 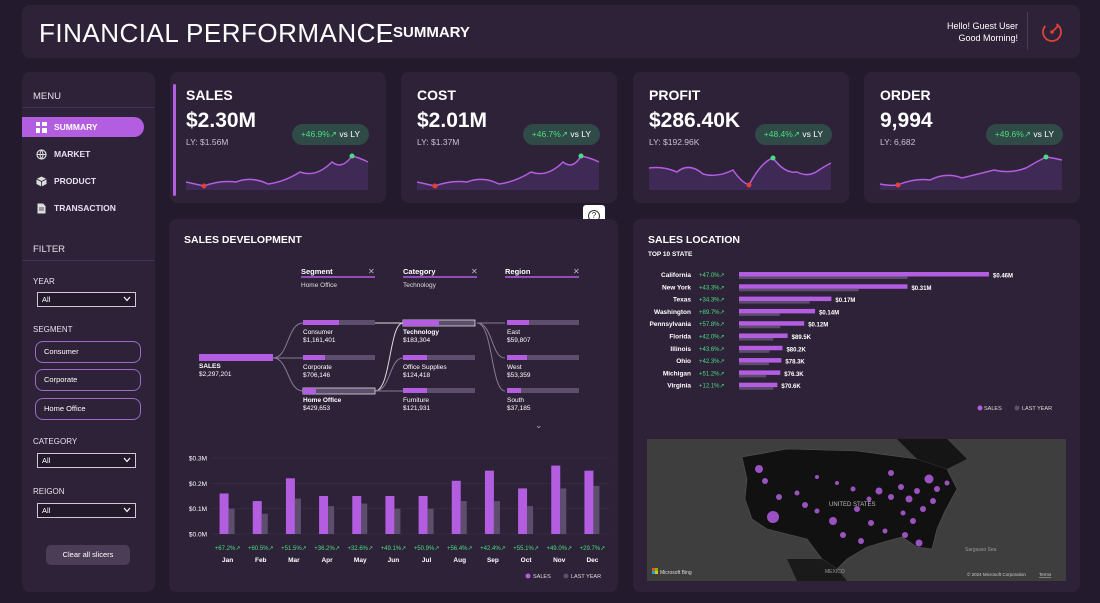 What do you see at coordinates (988, 38) in the screenshot?
I see `greeting-line2: Good Morning!` at bounding box center [988, 38].